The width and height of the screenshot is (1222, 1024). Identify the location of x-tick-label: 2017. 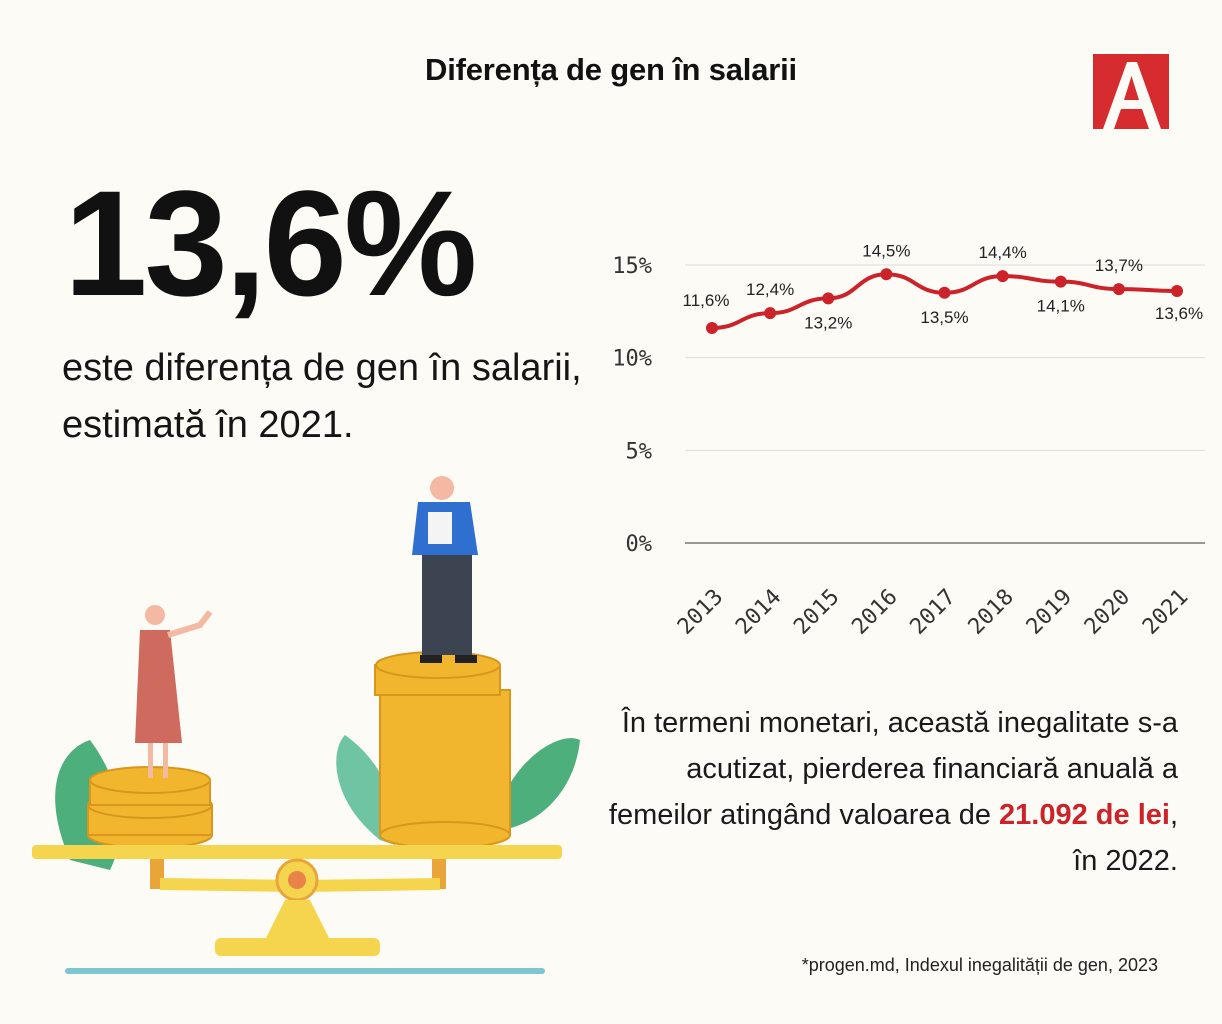
(933, 612).